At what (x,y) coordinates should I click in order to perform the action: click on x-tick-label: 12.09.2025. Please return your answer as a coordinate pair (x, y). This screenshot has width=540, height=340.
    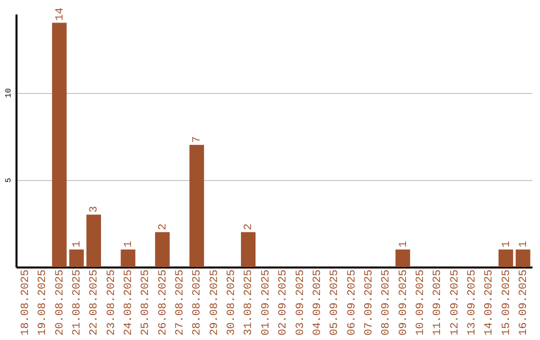
    Looking at the image, I should click on (455, 303).